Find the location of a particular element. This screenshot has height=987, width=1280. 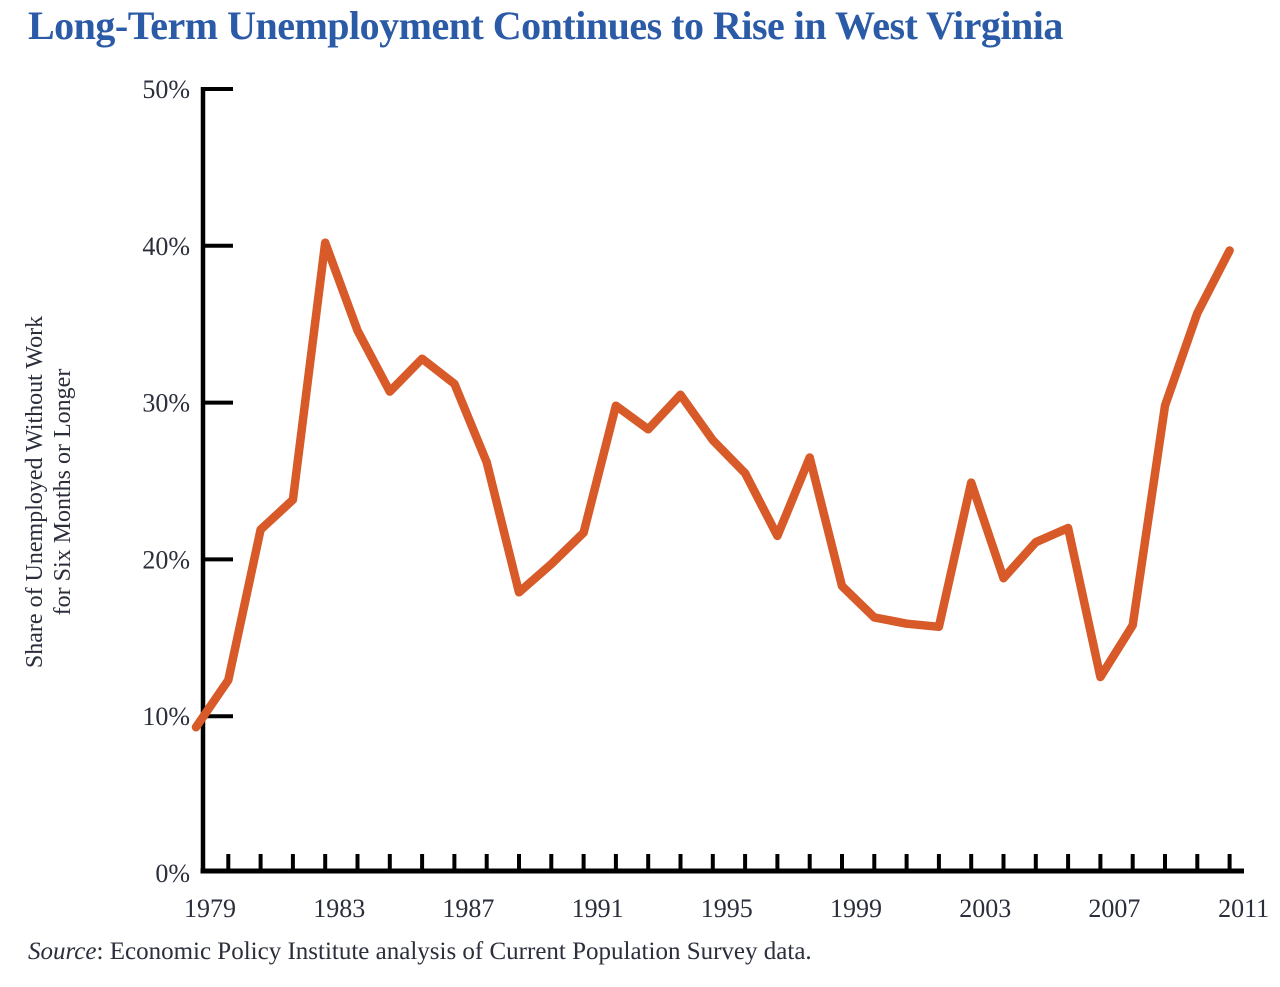

x-tick-label: 2011 is located at coordinates (1243, 908).